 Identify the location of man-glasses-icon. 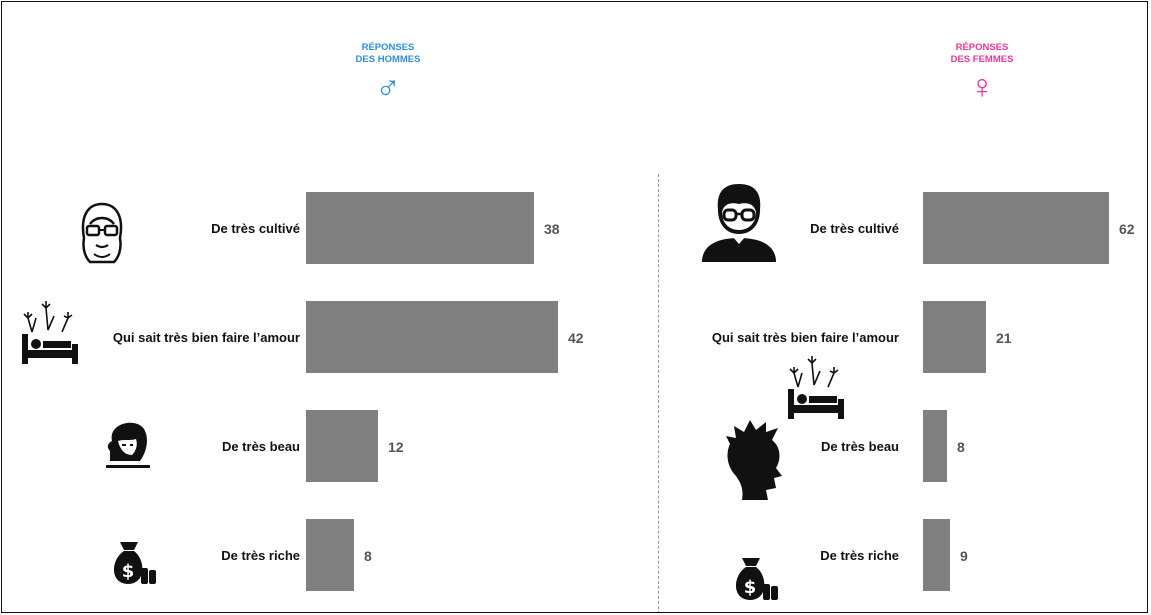
(739, 223).